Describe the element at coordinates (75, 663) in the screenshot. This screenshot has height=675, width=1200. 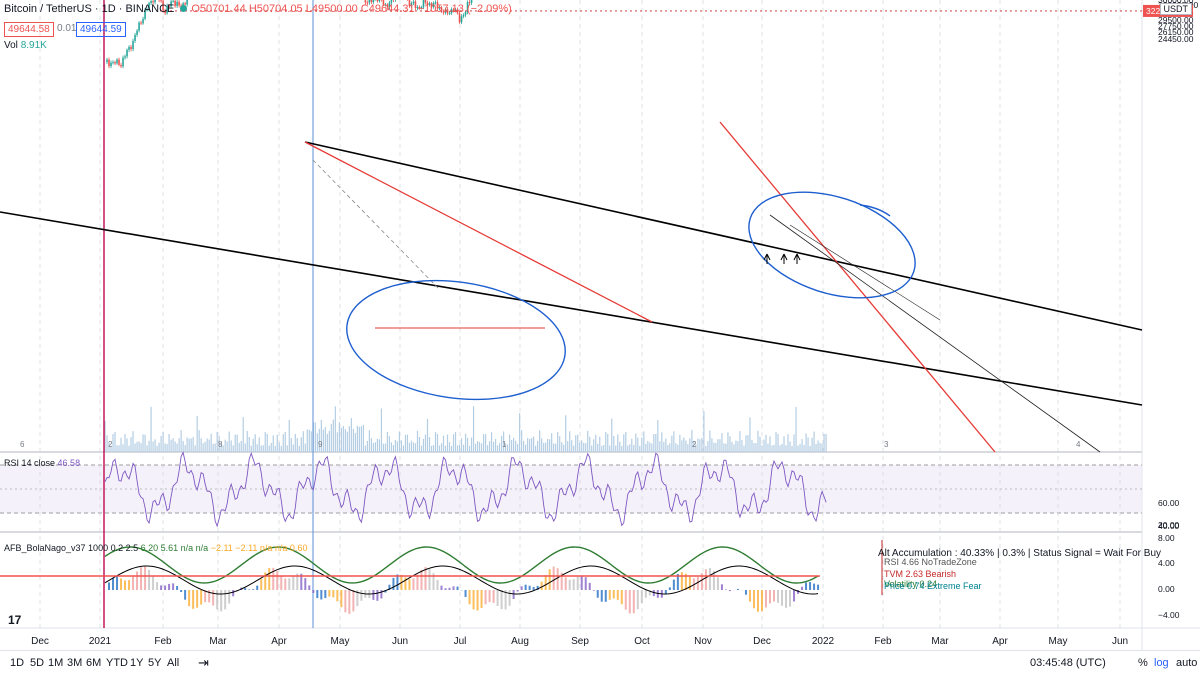
I see `range-3m: 3M` at that location.